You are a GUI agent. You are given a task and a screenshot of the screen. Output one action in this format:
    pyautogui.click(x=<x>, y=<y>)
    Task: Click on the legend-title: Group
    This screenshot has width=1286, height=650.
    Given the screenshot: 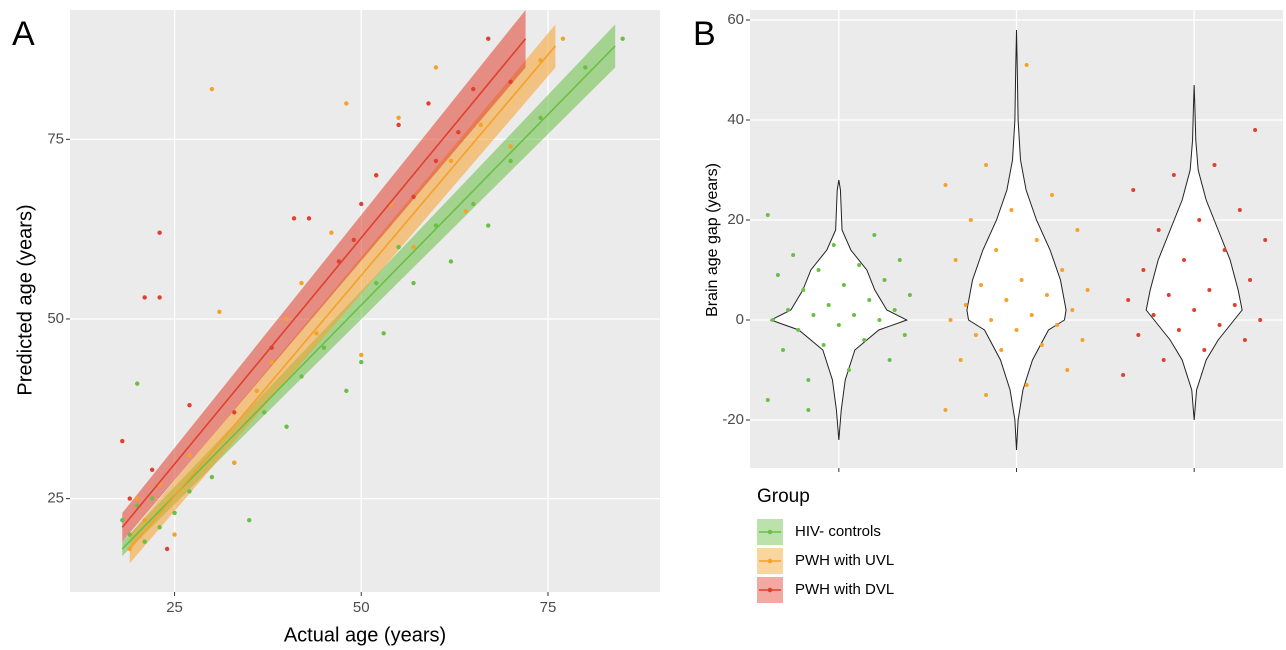 What is the action you would take?
    pyautogui.click(x=783, y=496)
    